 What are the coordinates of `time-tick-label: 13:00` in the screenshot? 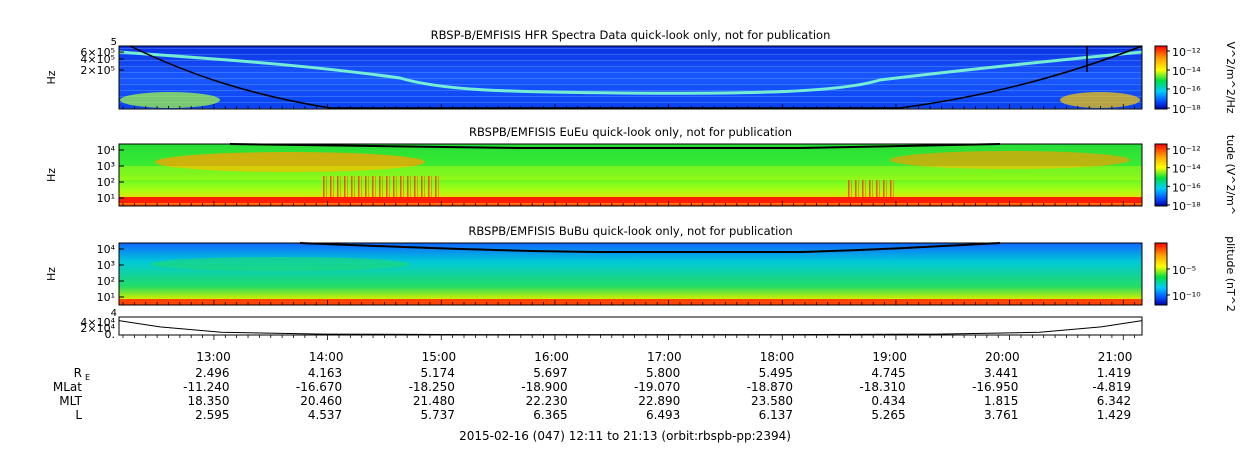 It's located at (213, 357).